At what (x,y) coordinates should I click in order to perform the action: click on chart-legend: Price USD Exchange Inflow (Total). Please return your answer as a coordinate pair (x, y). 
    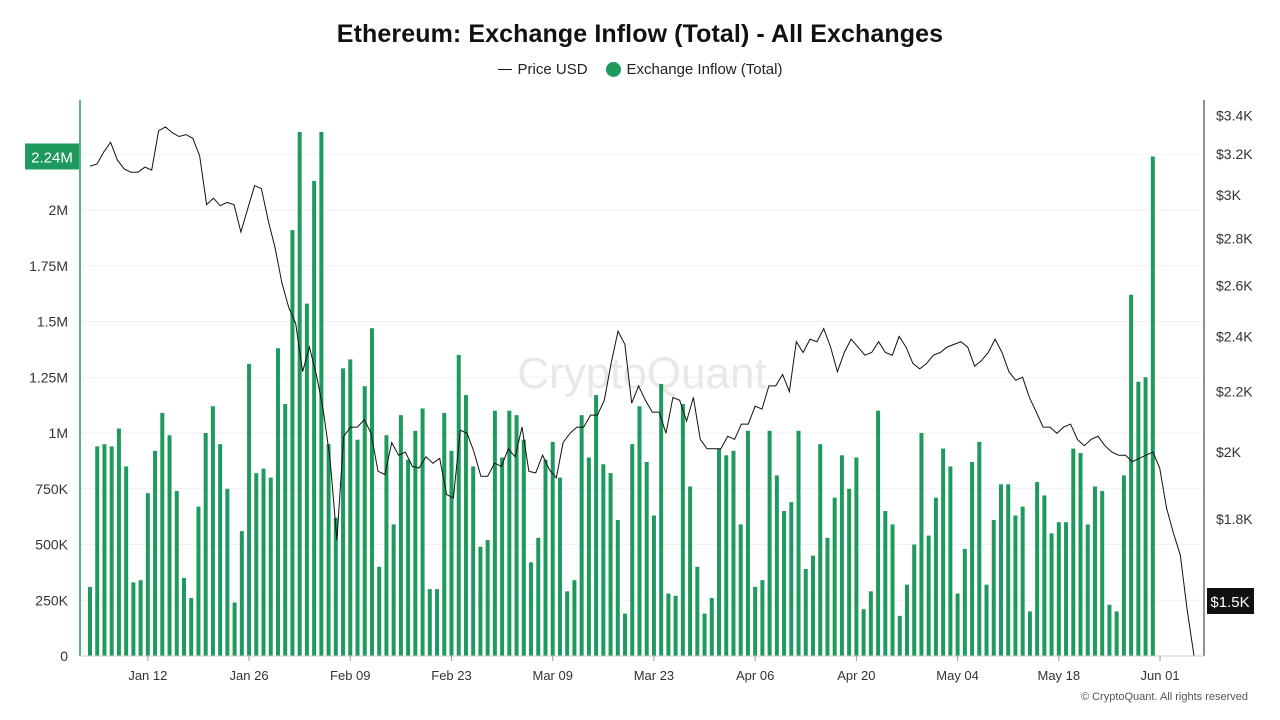
    Looking at the image, I should click on (640, 69).